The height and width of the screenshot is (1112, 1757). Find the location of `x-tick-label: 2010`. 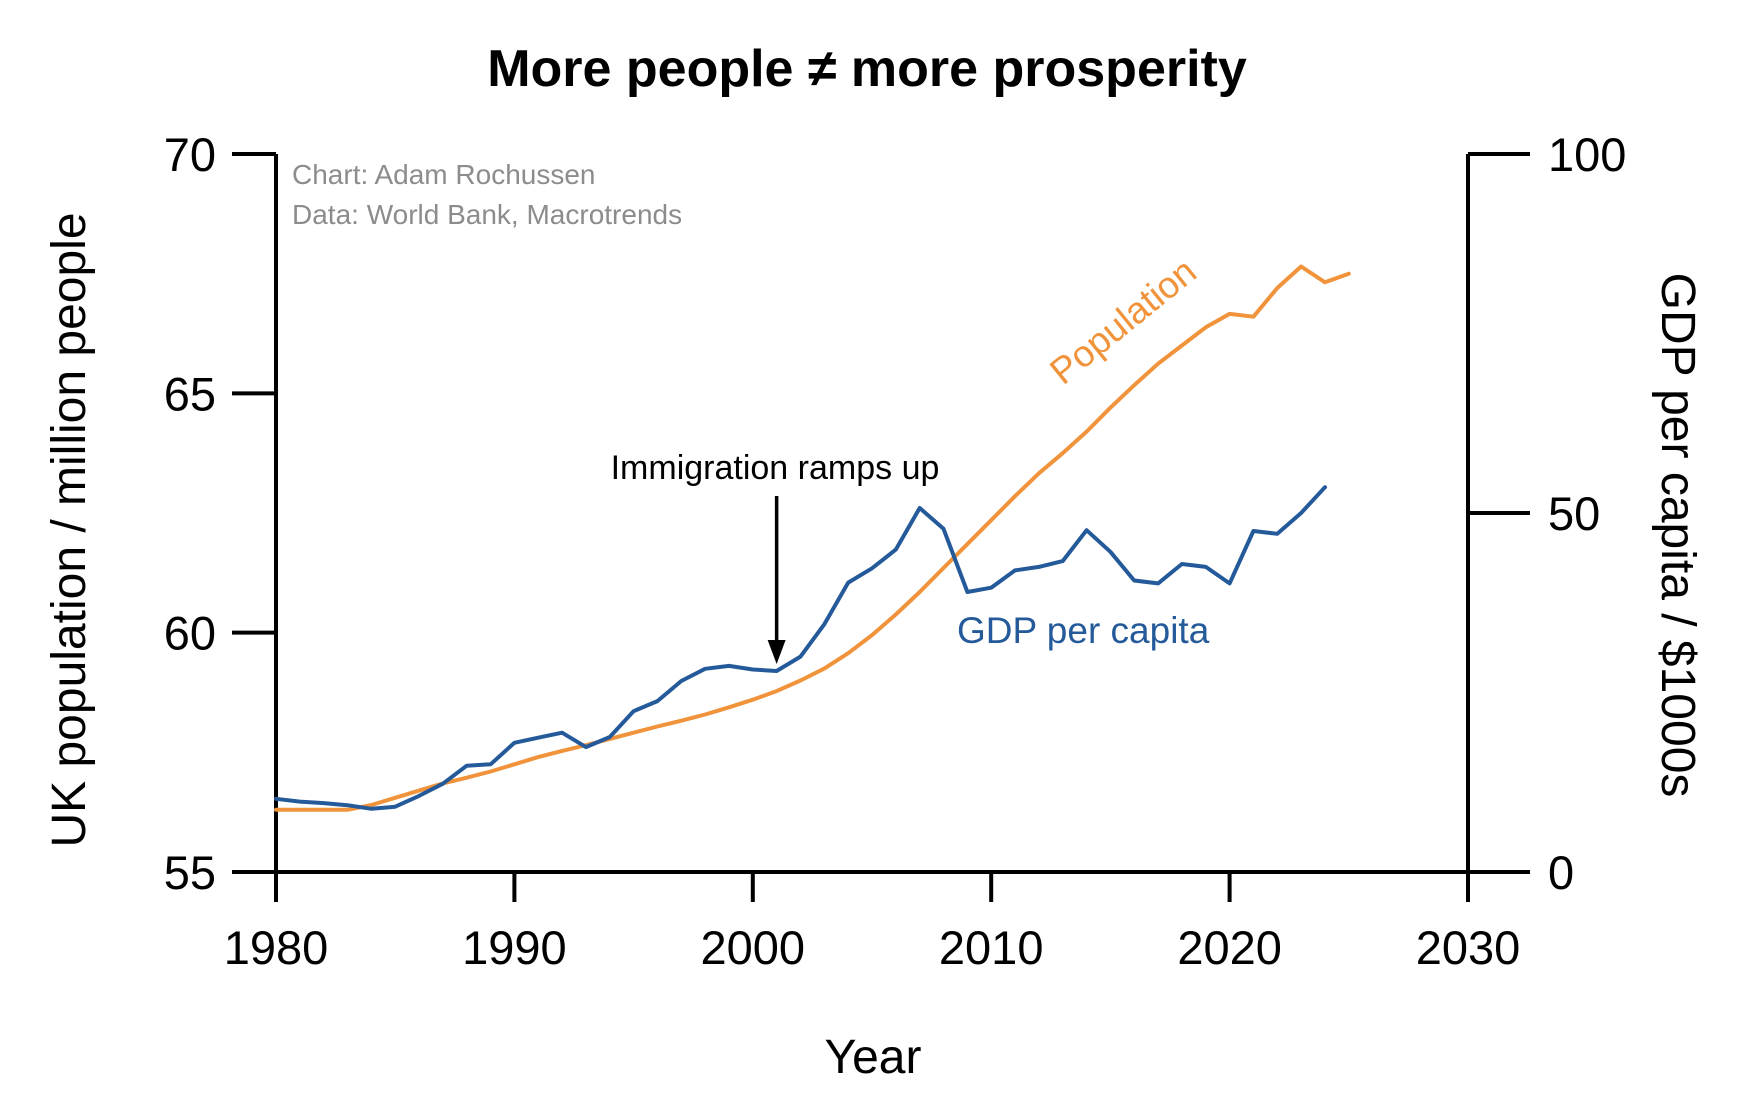

x-tick-label: 2010 is located at coordinates (991, 947).